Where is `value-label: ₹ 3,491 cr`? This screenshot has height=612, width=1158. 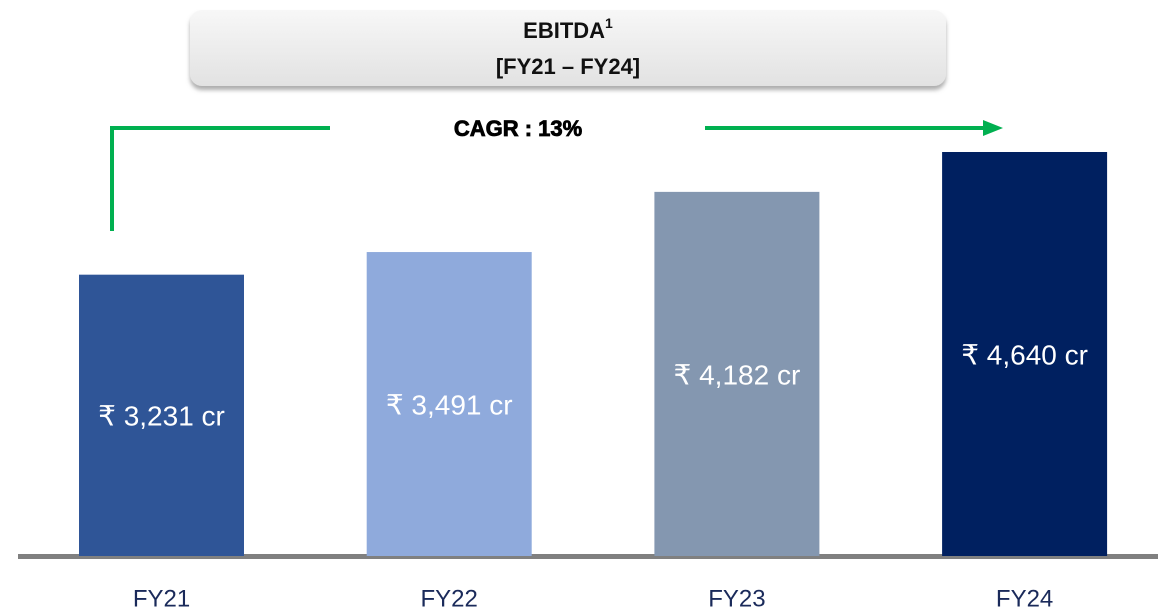
value-label: ₹ 3,491 cr is located at coordinates (449, 404).